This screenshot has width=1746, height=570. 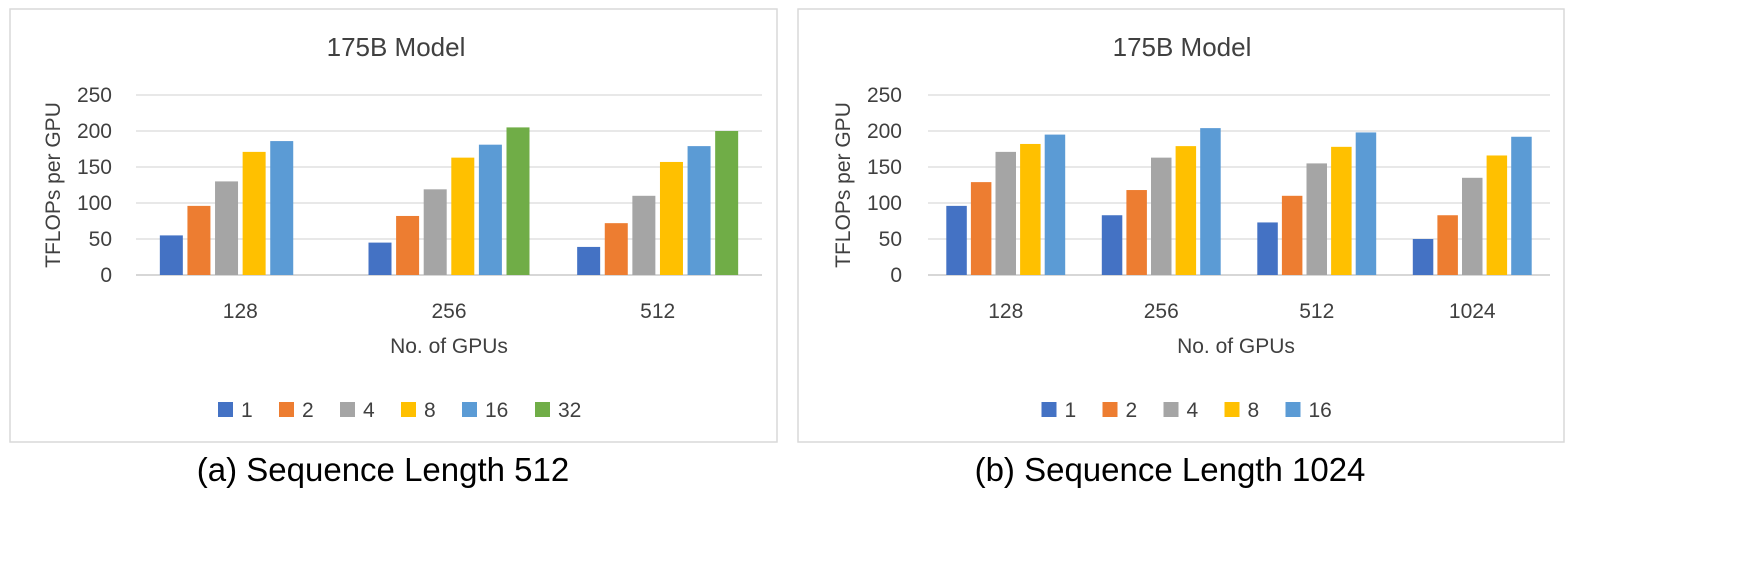 I want to click on caption: (b) Sequence Length 1024, so click(x=1170, y=469).